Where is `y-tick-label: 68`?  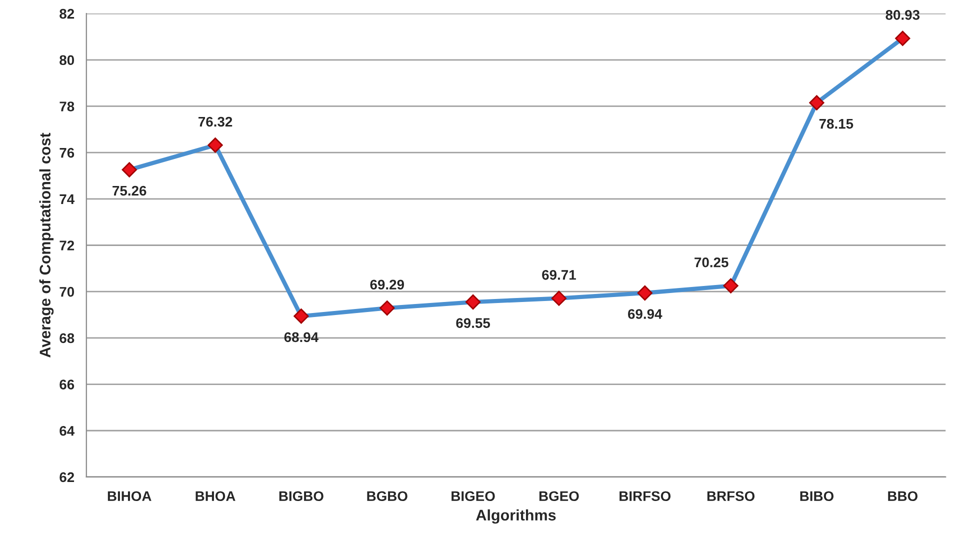 y-tick-label: 68 is located at coordinates (67, 338).